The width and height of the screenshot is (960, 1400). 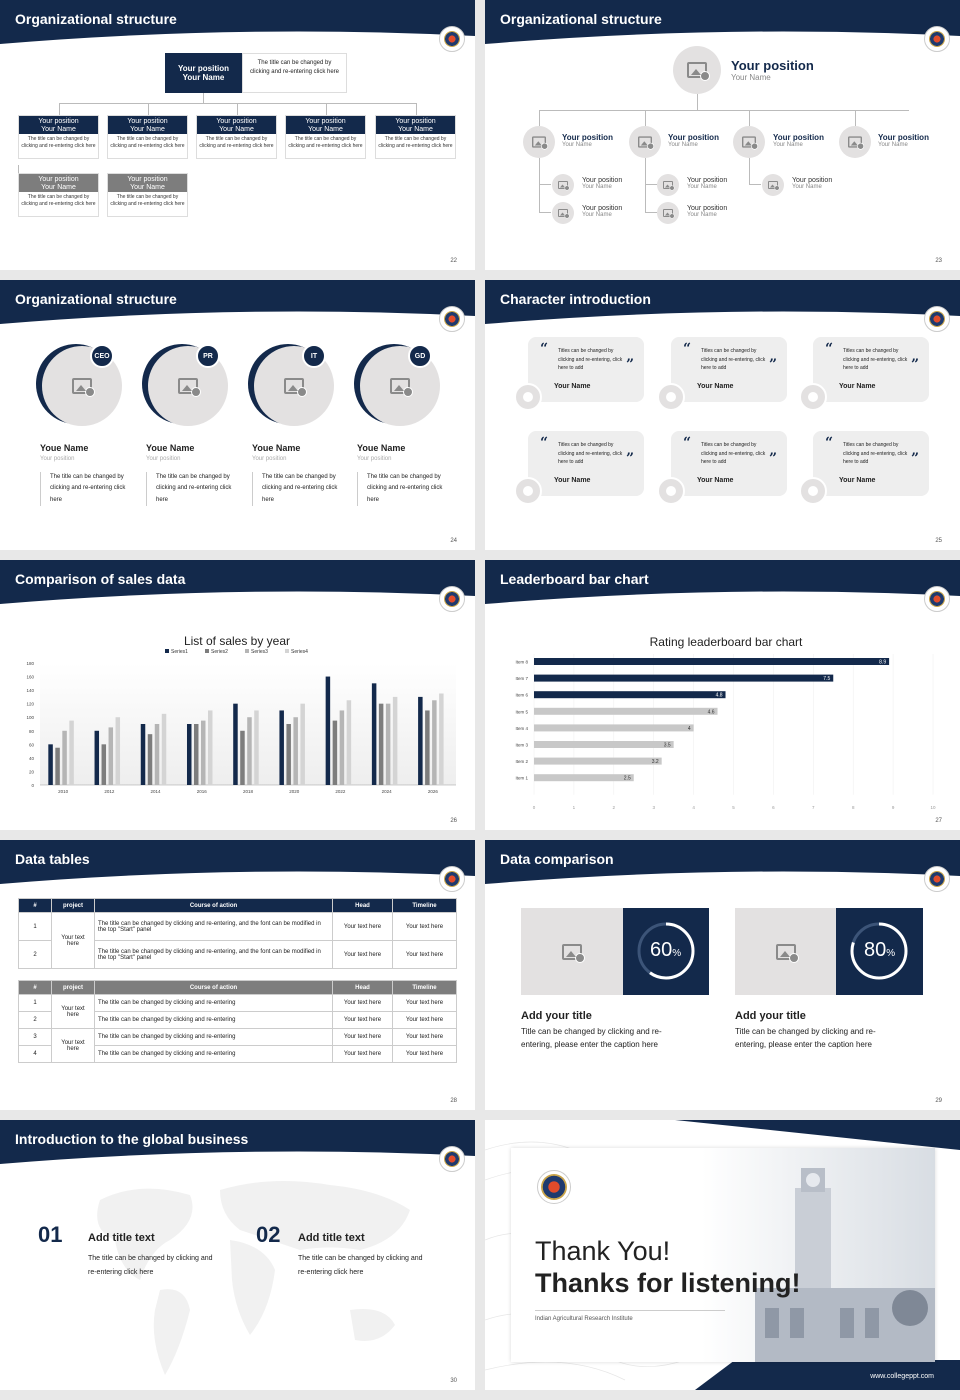 I want to click on person-name: Youe Name, so click(x=64, y=448).